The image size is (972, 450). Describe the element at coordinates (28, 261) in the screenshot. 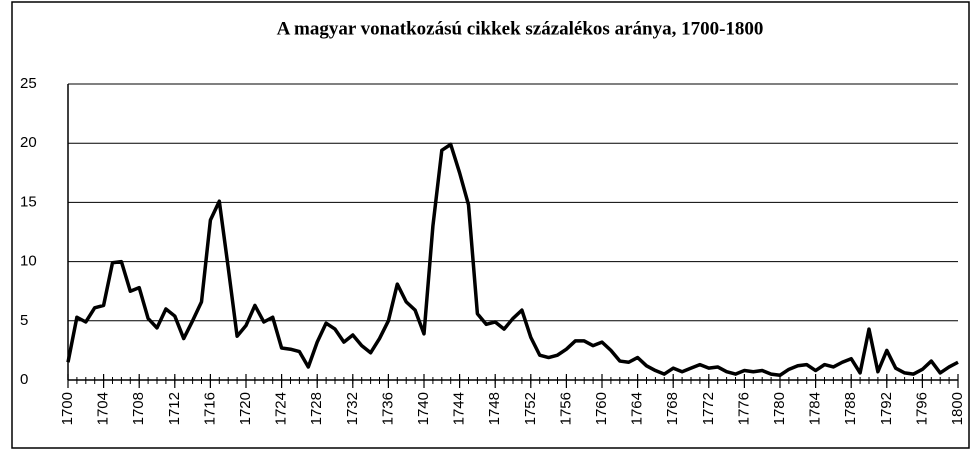

I see `y-tick-label: 10` at that location.